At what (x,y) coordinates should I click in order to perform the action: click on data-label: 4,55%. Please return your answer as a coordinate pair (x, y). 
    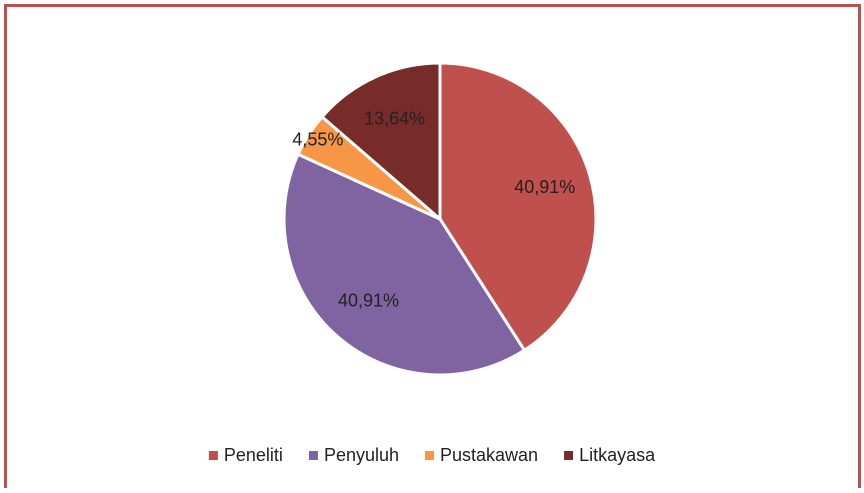
    Looking at the image, I should click on (317, 139).